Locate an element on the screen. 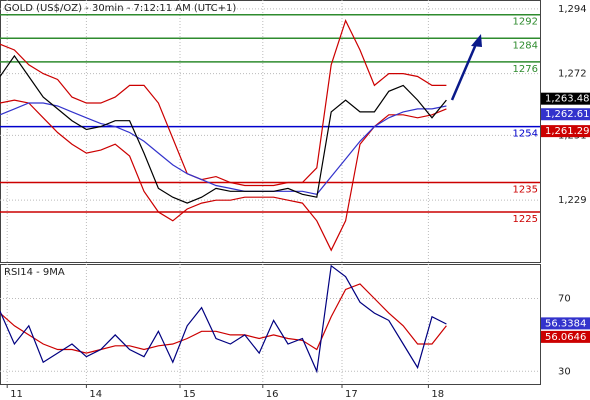 Image resolution: width=590 pixels, height=400 pixels. x-tick-label: 15 is located at coordinates (189, 394).